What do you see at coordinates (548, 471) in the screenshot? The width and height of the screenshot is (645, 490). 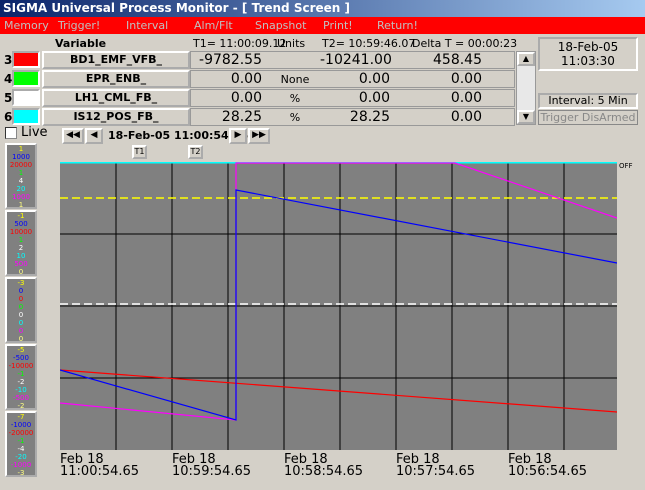 I see `x-time: 10:56:54.65` at bounding box center [548, 471].